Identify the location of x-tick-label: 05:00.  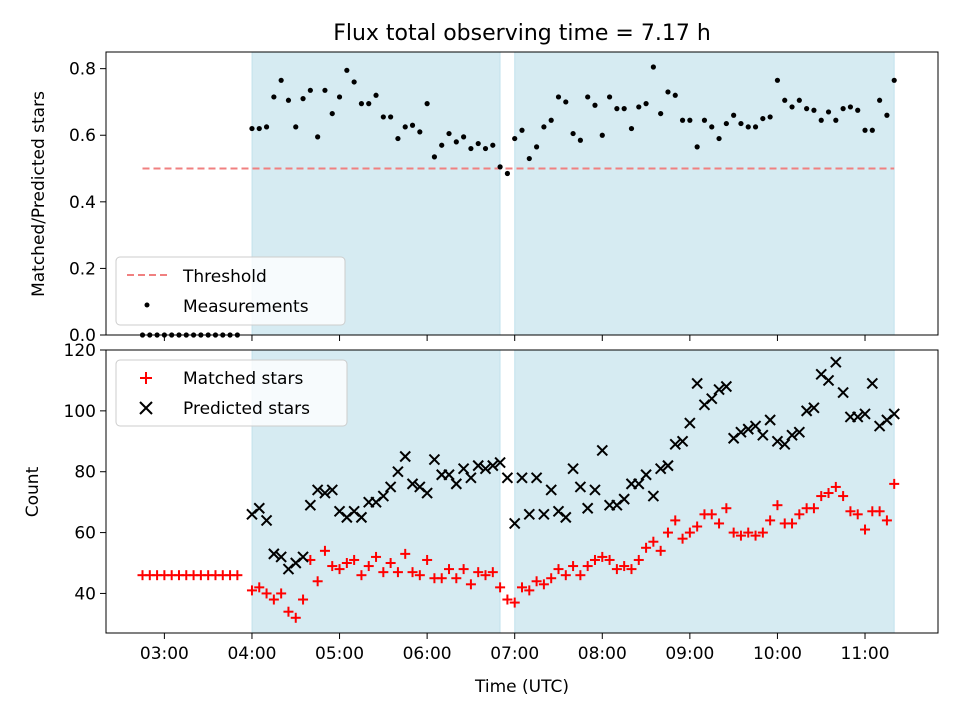
(339, 654).